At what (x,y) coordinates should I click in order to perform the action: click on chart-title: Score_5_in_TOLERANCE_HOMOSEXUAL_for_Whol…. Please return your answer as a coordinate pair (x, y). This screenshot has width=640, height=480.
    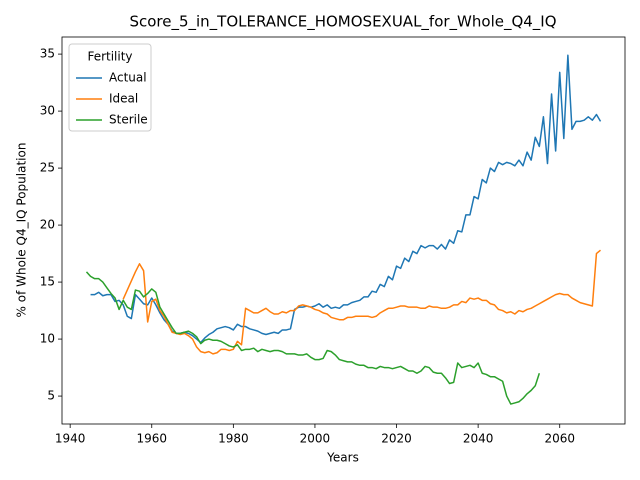
    Looking at the image, I should click on (342, 22).